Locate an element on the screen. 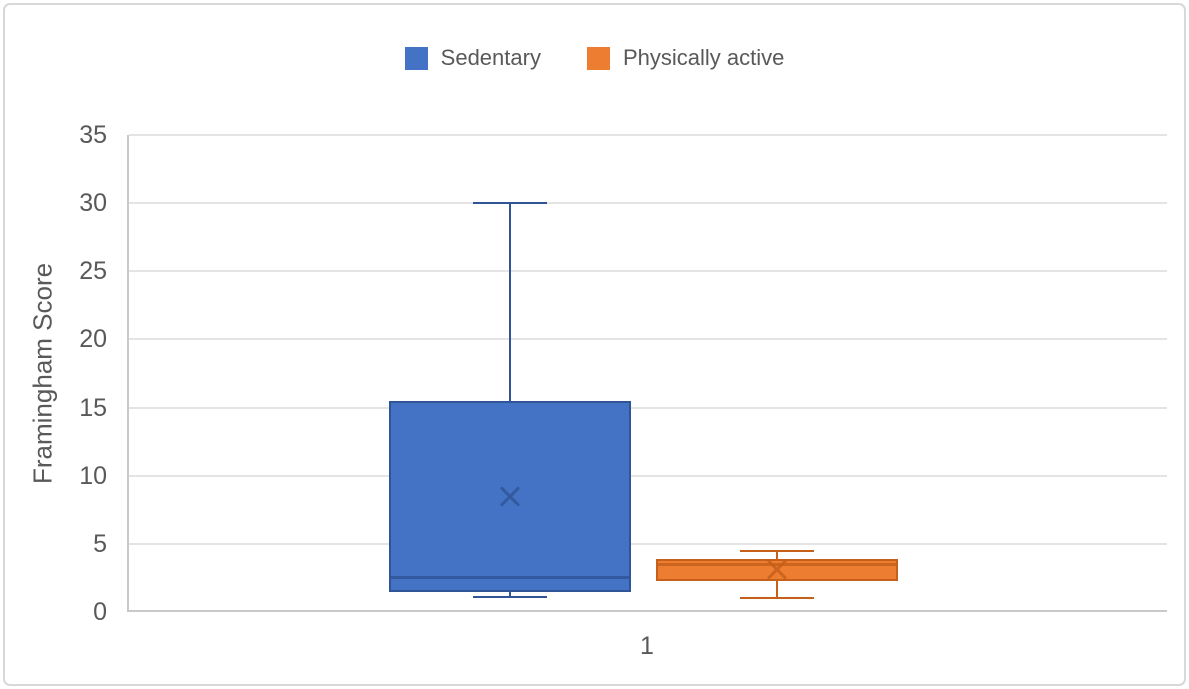  whisker-cap-max-physically-active is located at coordinates (777, 550).